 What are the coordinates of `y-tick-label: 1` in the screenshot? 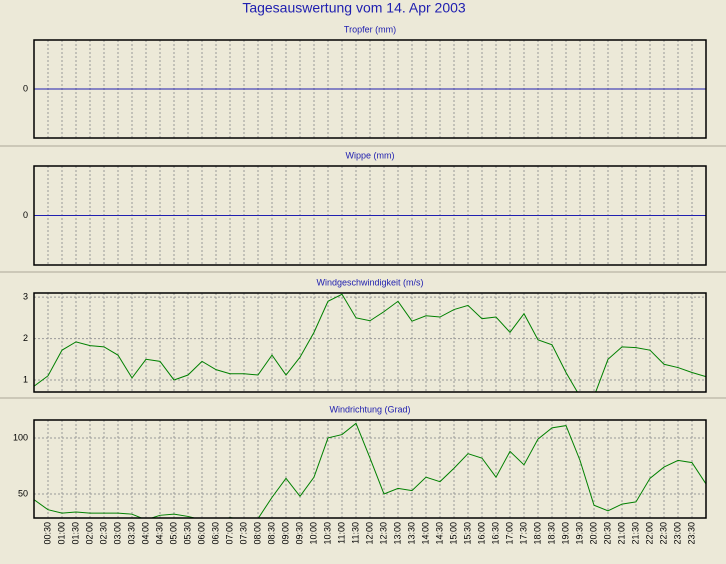 It's located at (25, 379).